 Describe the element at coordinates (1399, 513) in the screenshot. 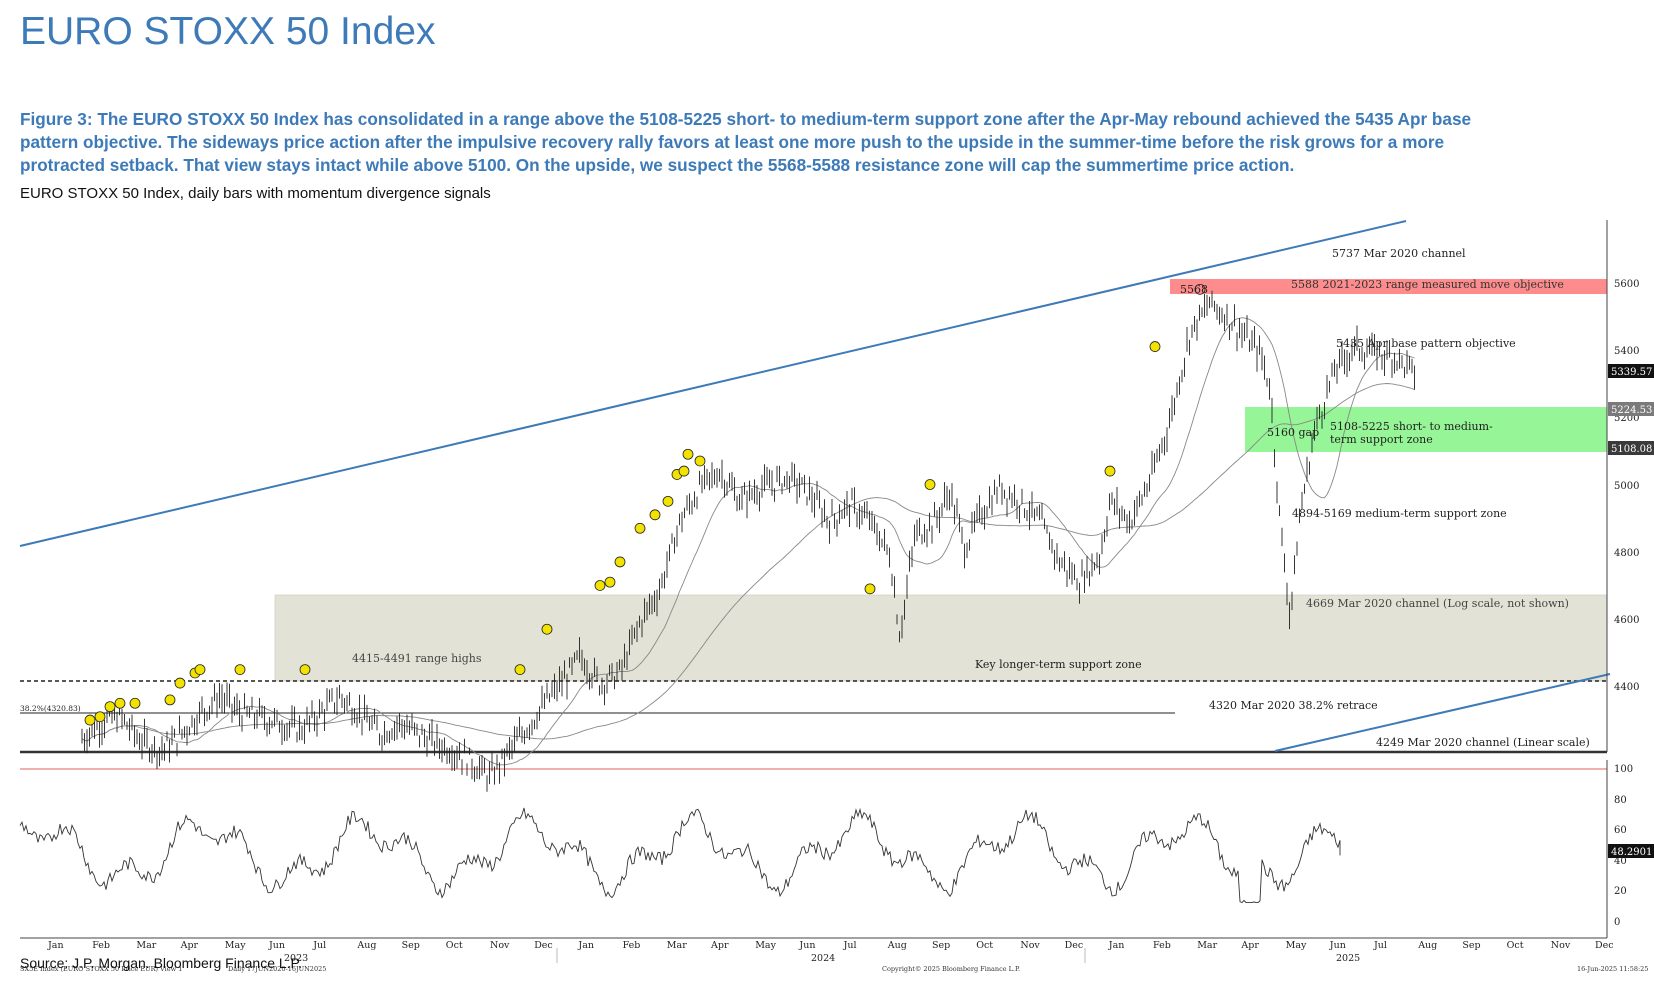

I see `annotation-support-medium: 4894-5169 medium-term support zone` at that location.